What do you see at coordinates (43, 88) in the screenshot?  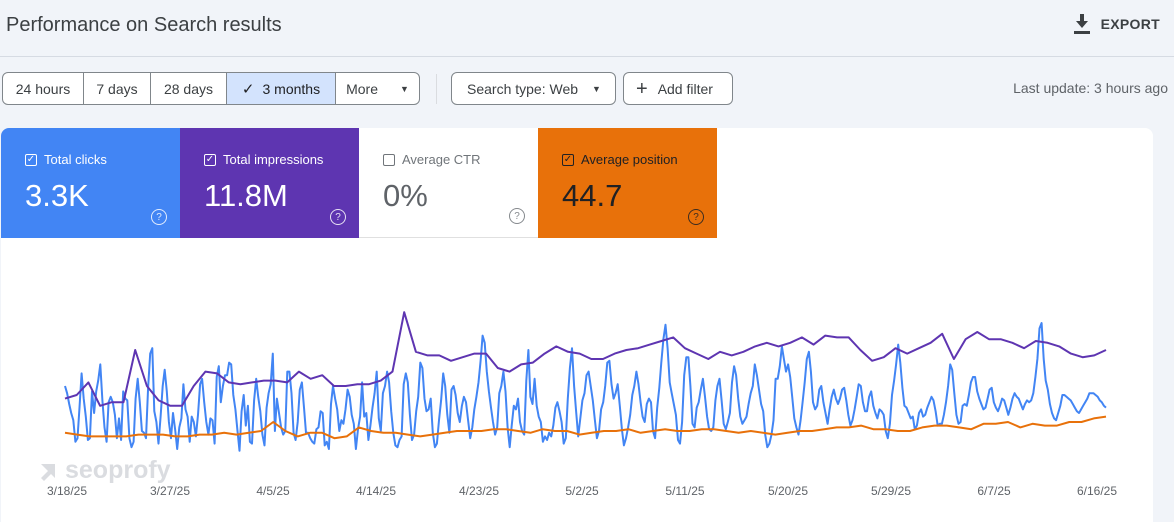 I see `range-24-hours: 24 hours` at bounding box center [43, 88].